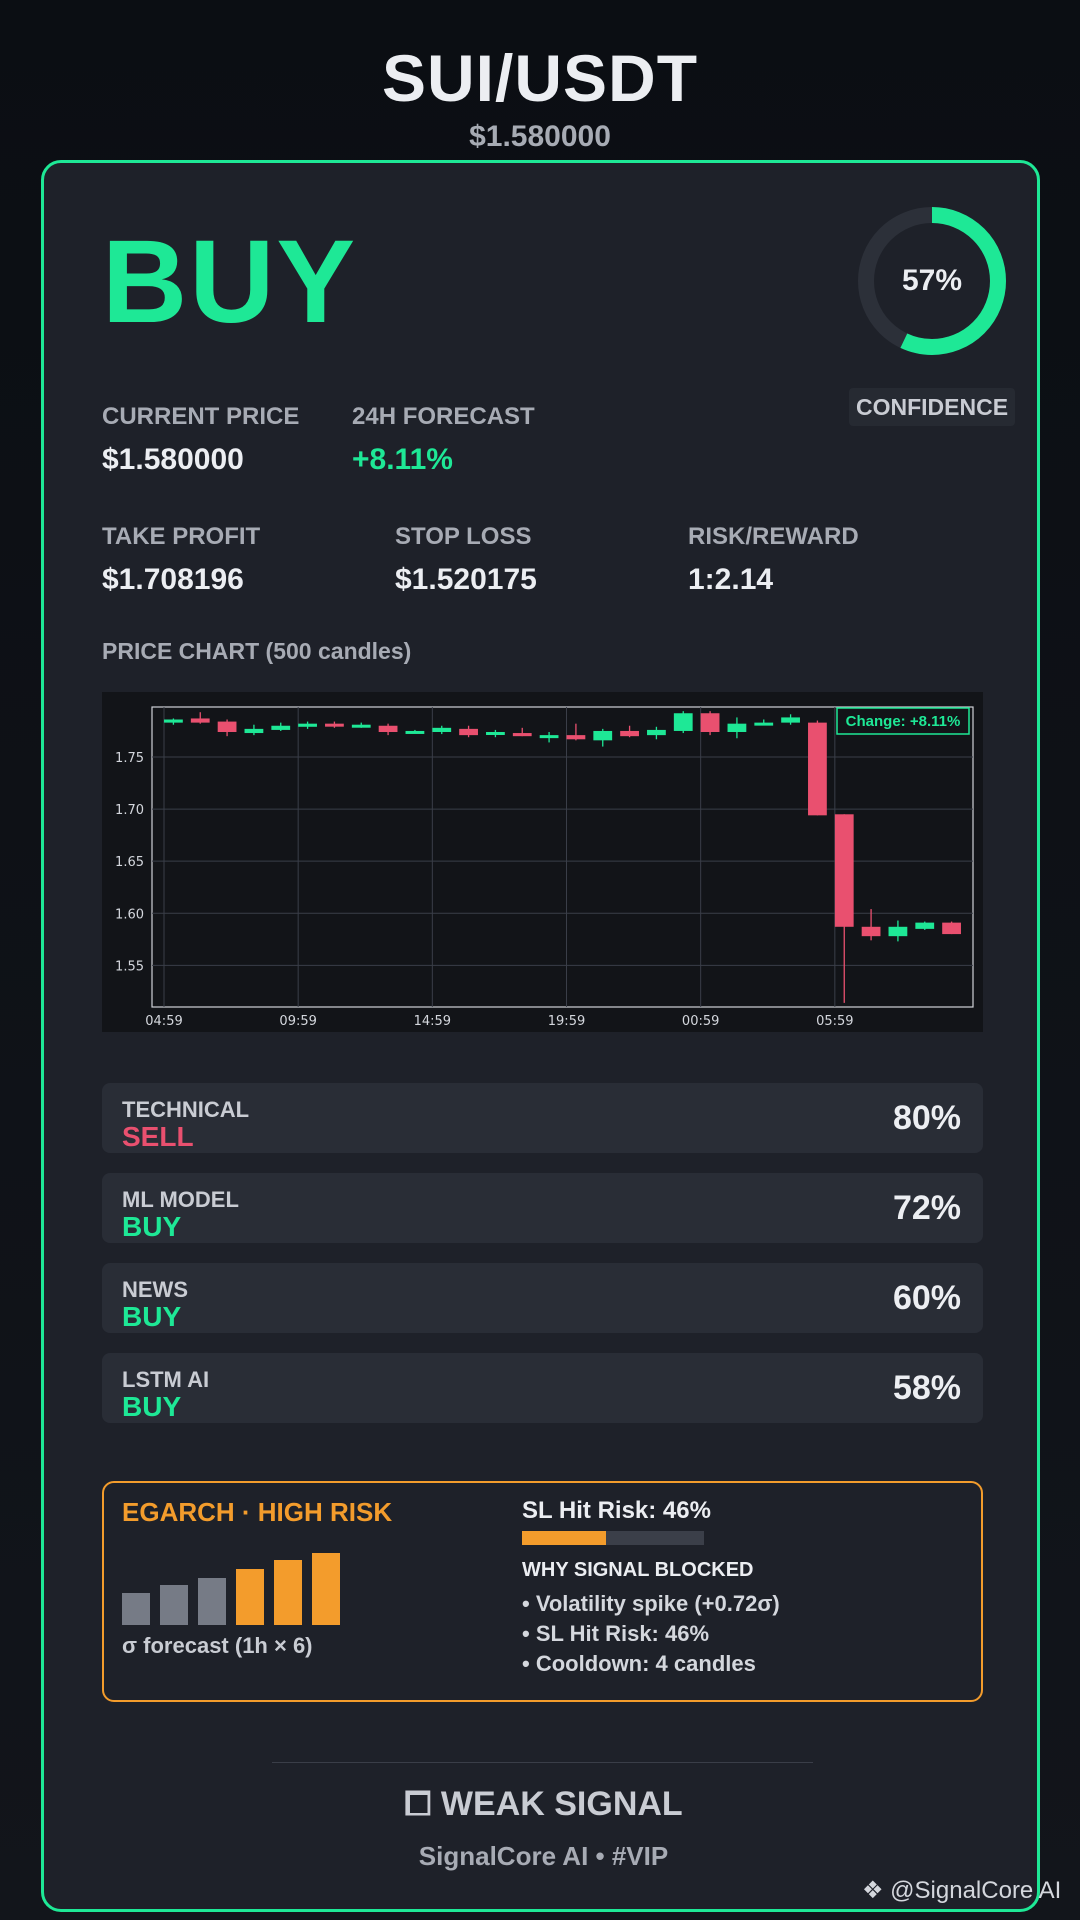  What do you see at coordinates (542, 1388) in the screenshot?
I see `component-row-lstm-ai: LSTM AI BUY 58%` at bounding box center [542, 1388].